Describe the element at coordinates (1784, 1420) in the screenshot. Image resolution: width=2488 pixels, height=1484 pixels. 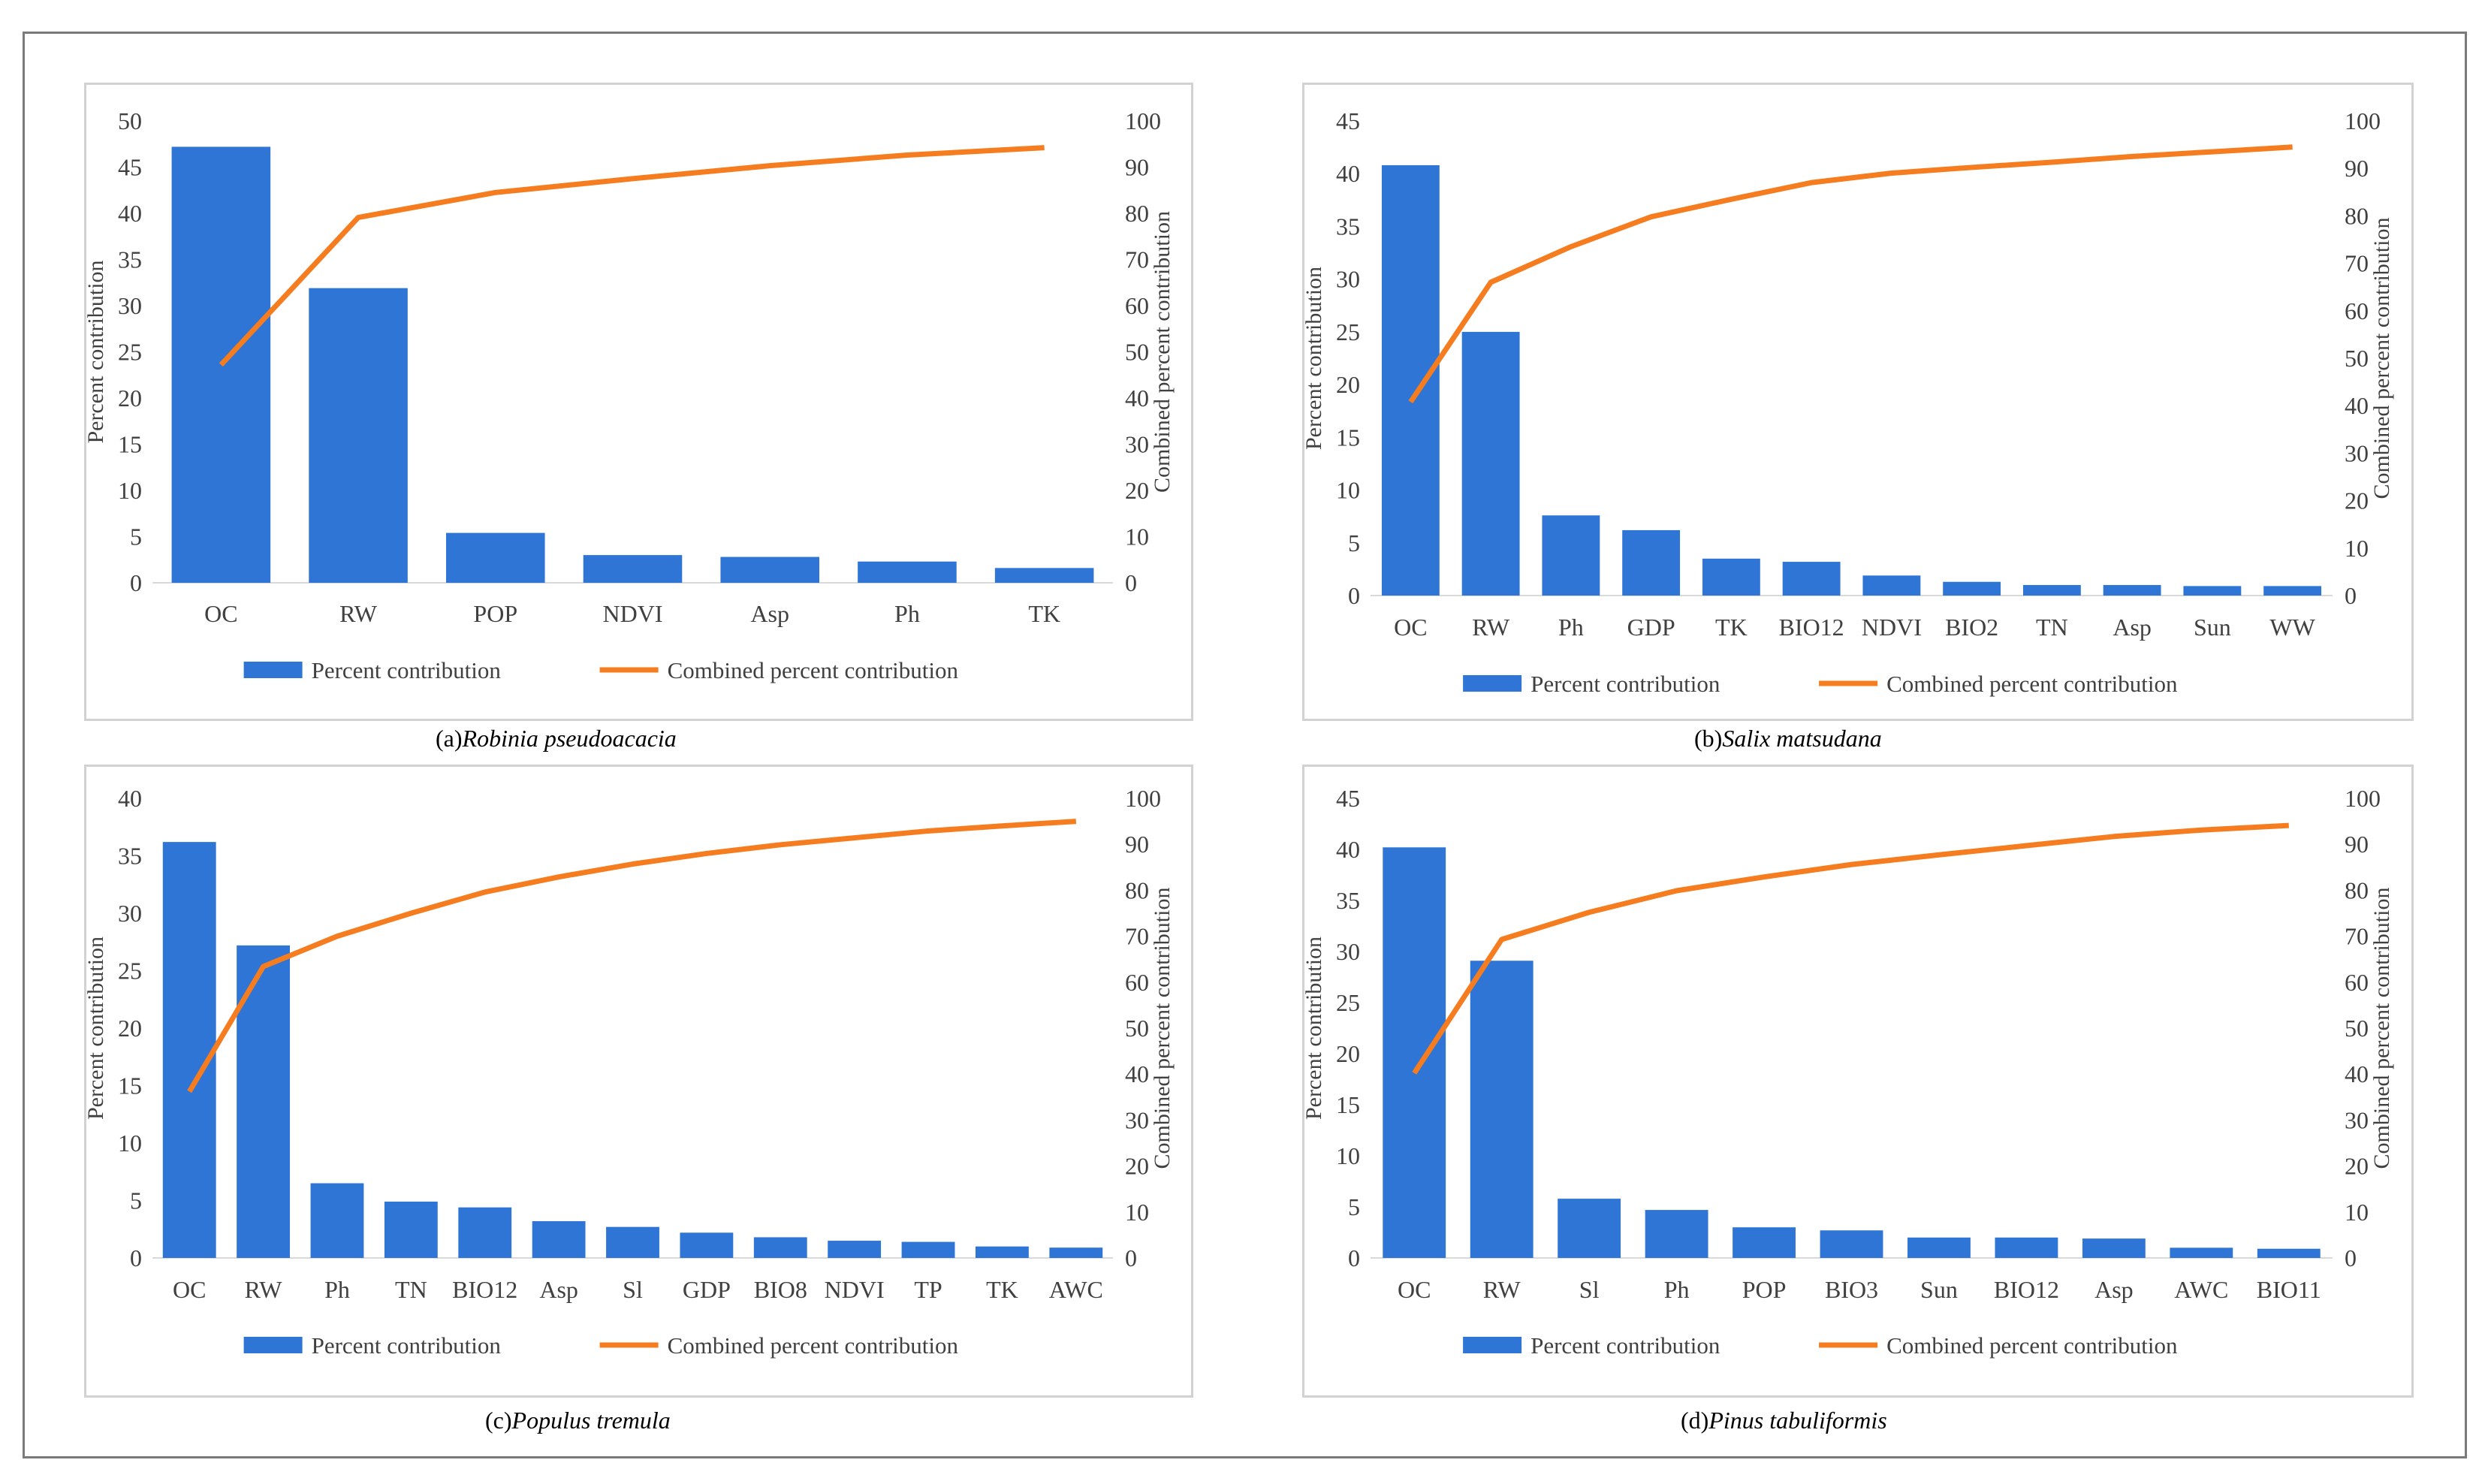
I see `caption-d: (d)Pinus tabuliformis` at that location.